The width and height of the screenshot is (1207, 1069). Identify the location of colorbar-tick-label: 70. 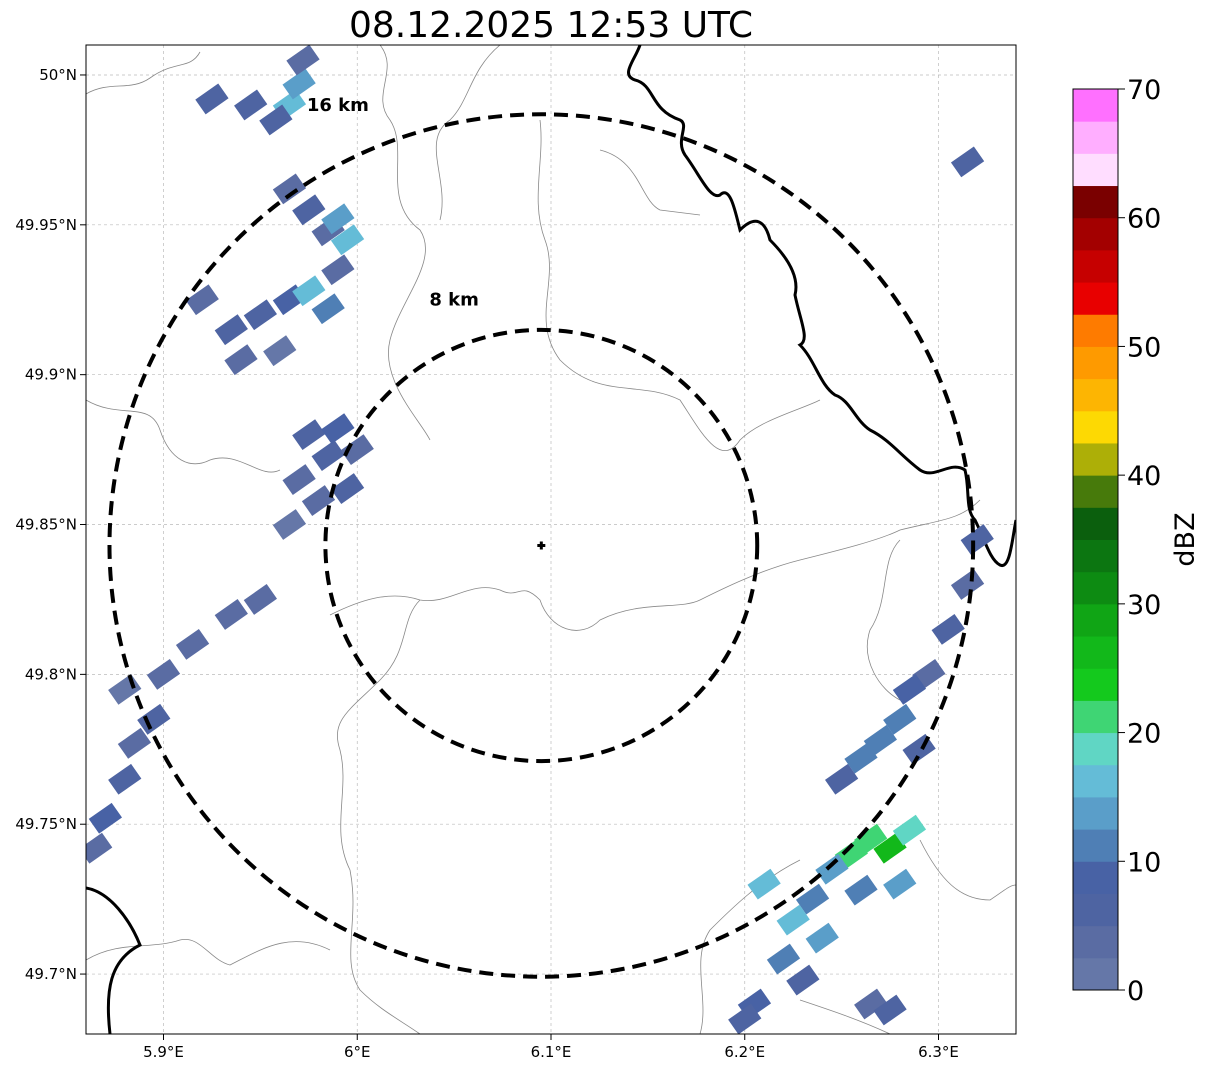
(1144, 90).